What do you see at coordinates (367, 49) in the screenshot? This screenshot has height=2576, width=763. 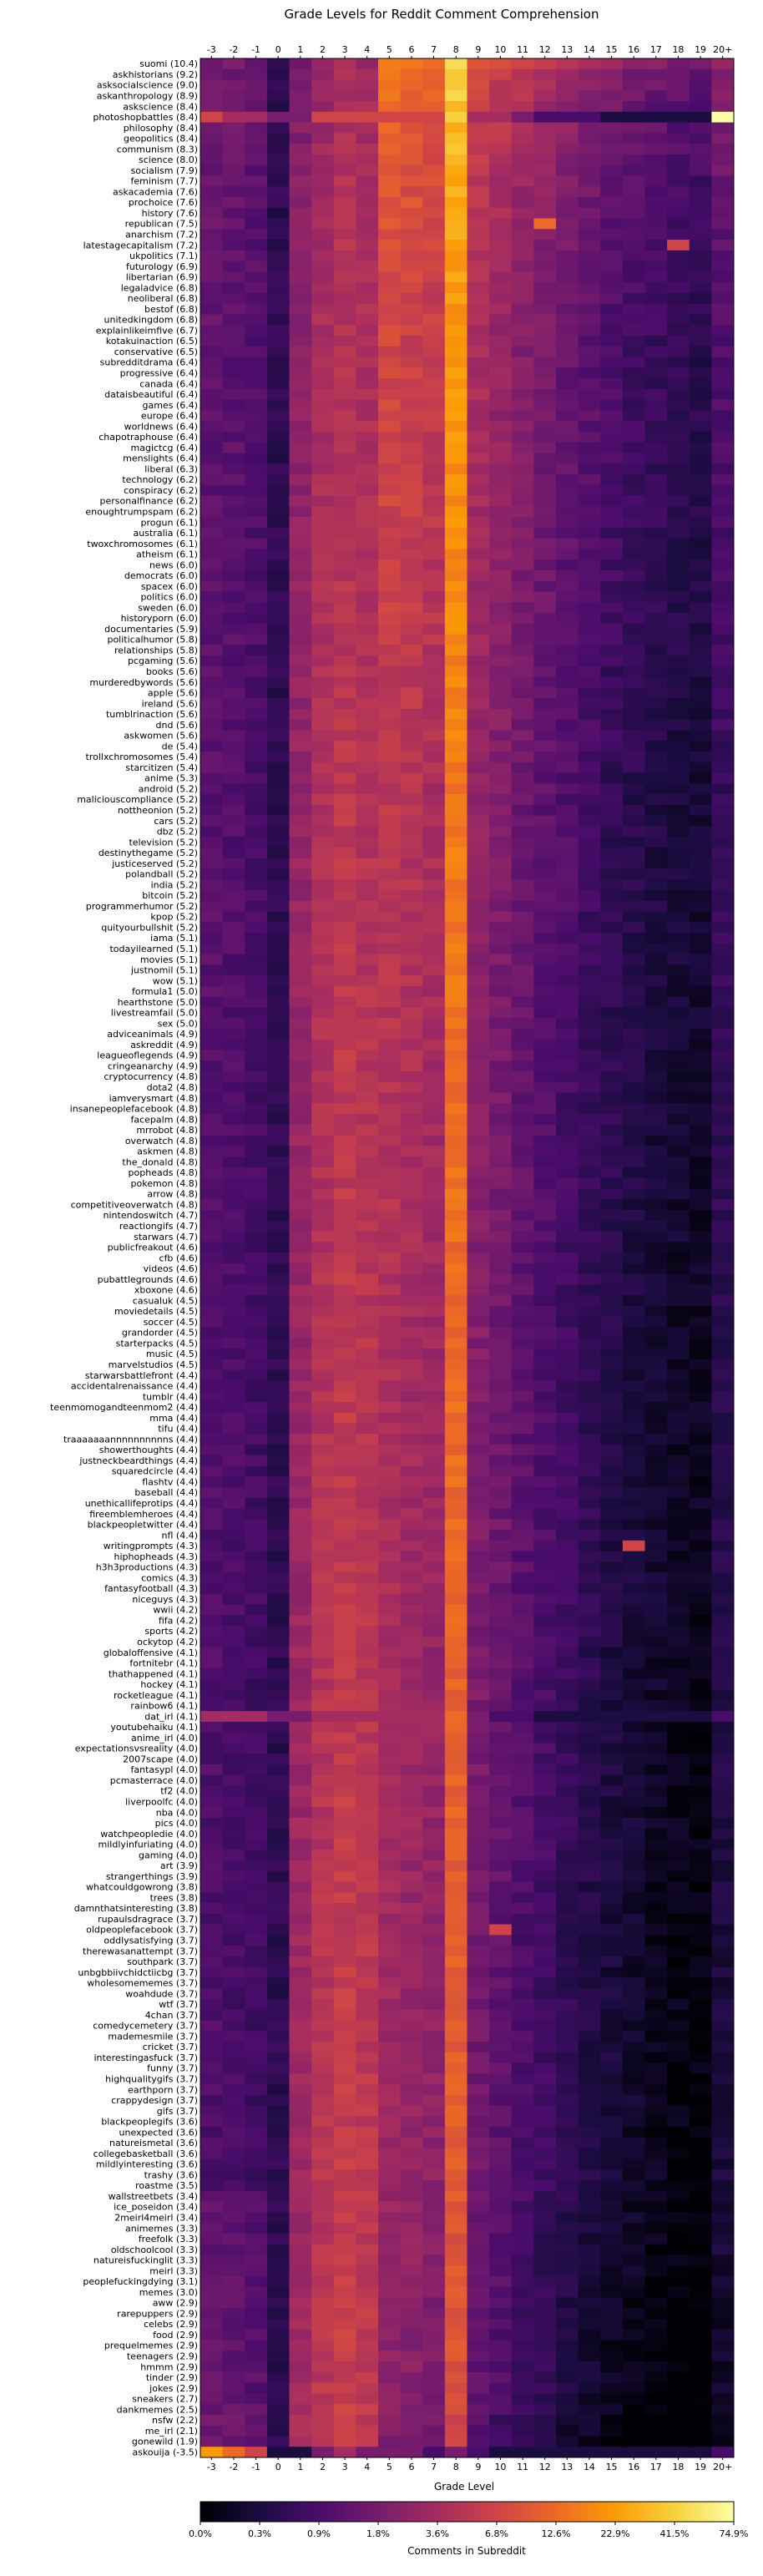 I see `x-tick-label: 4` at bounding box center [367, 49].